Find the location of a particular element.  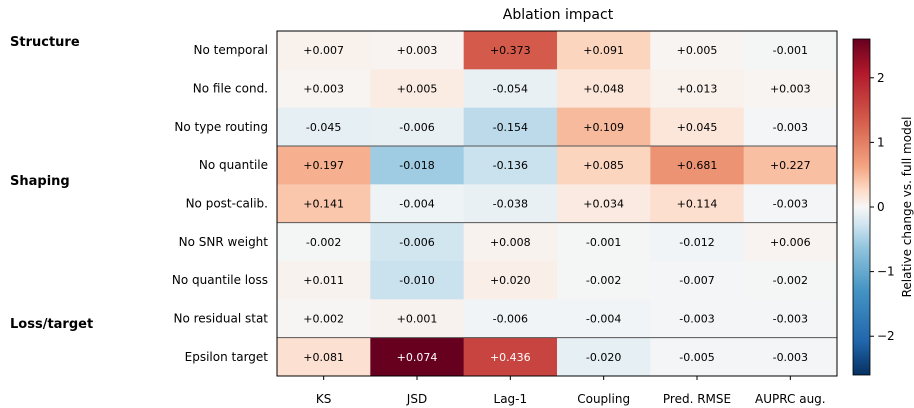

column-label: JSD is located at coordinates (416, 399).